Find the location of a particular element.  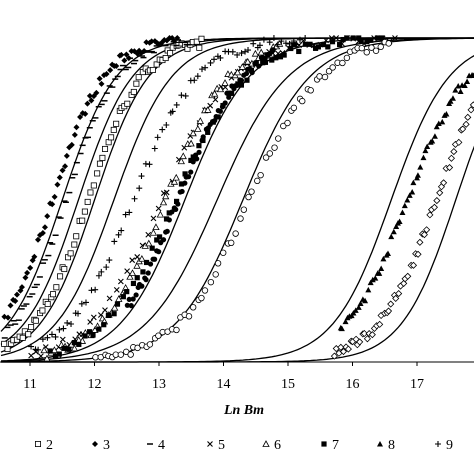

x-tick-label: 14 is located at coordinates (224, 384).